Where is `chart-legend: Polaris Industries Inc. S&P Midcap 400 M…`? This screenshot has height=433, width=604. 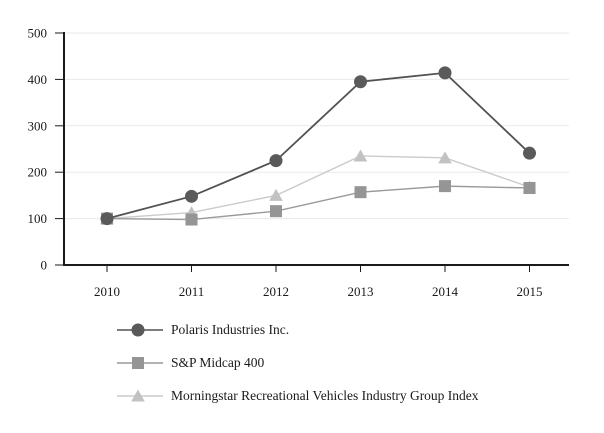 chart-legend: Polaris Industries Inc. S&P Midcap 400 M… is located at coordinates (298, 369).